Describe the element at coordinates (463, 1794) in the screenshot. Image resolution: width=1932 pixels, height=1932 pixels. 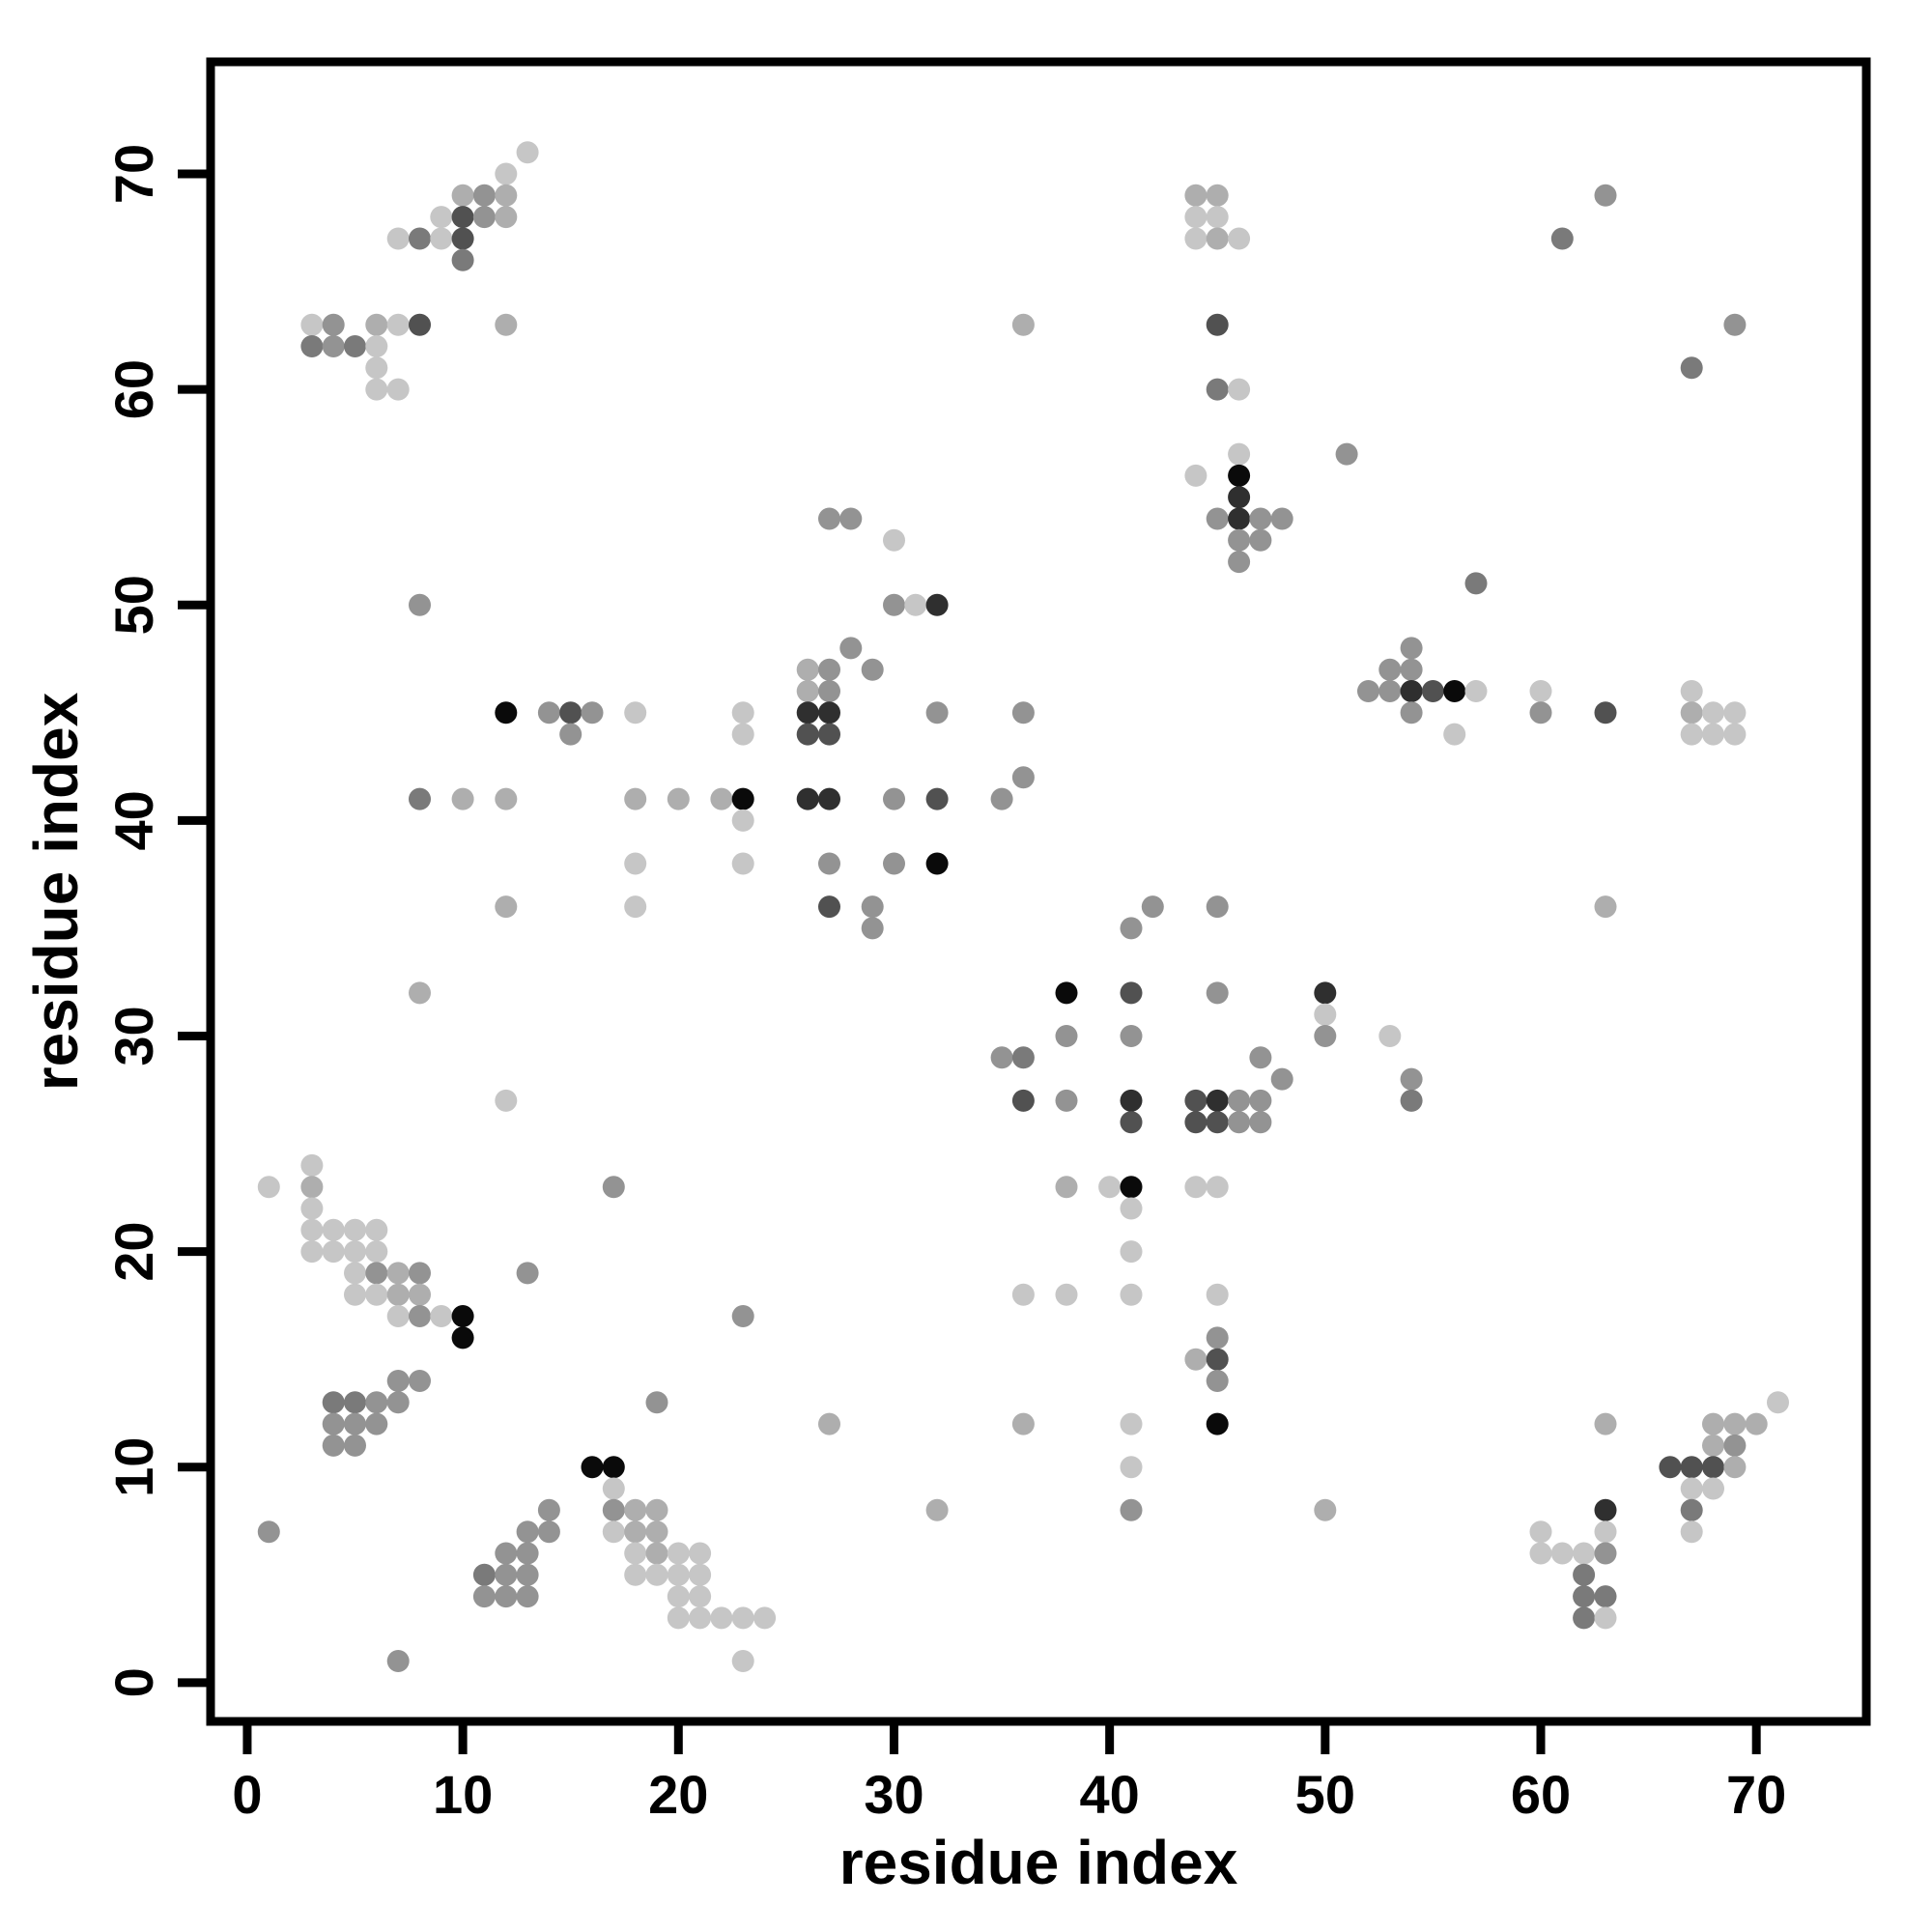
I see `x-tick-label: 10` at that location.